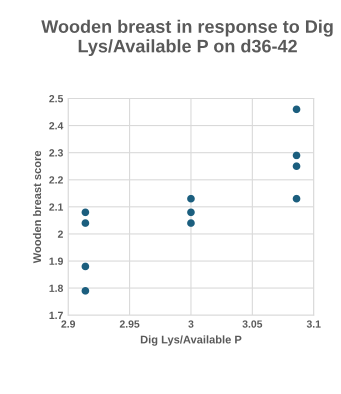 The height and width of the screenshot is (394, 341). I want to click on y-tick-label: 2.3, so click(56, 153).